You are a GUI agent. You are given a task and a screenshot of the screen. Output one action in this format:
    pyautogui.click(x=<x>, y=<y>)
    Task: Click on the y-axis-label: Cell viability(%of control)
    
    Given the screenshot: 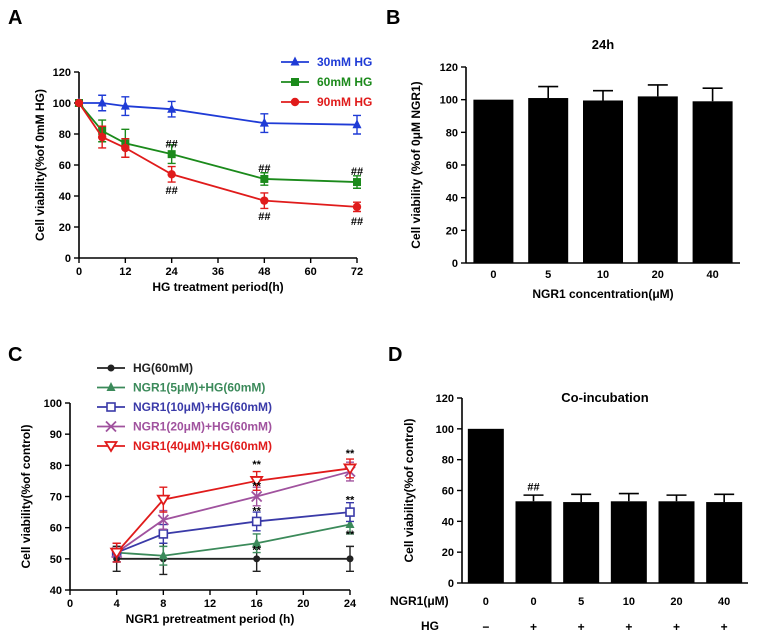 What is the action you would take?
    pyautogui.click(x=26, y=496)
    